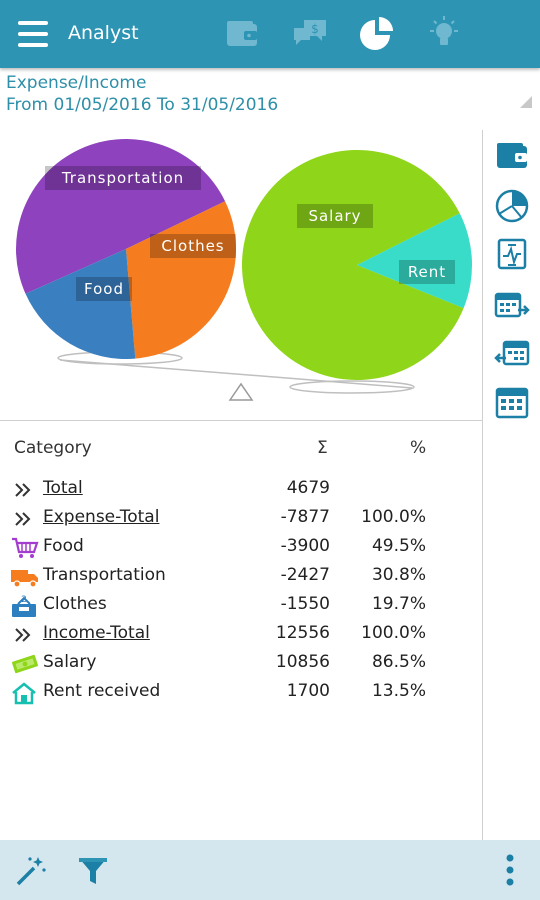 The width and height of the screenshot is (540, 900). What do you see at coordinates (305, 575) in the screenshot?
I see `row-sum: -2427` at bounding box center [305, 575].